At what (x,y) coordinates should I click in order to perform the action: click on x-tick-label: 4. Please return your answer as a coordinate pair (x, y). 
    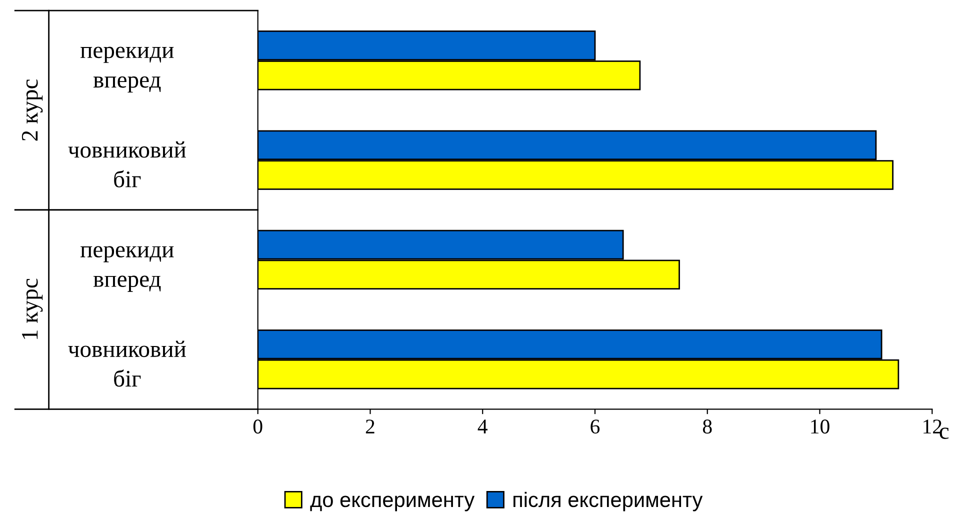
    Looking at the image, I should click on (483, 427).